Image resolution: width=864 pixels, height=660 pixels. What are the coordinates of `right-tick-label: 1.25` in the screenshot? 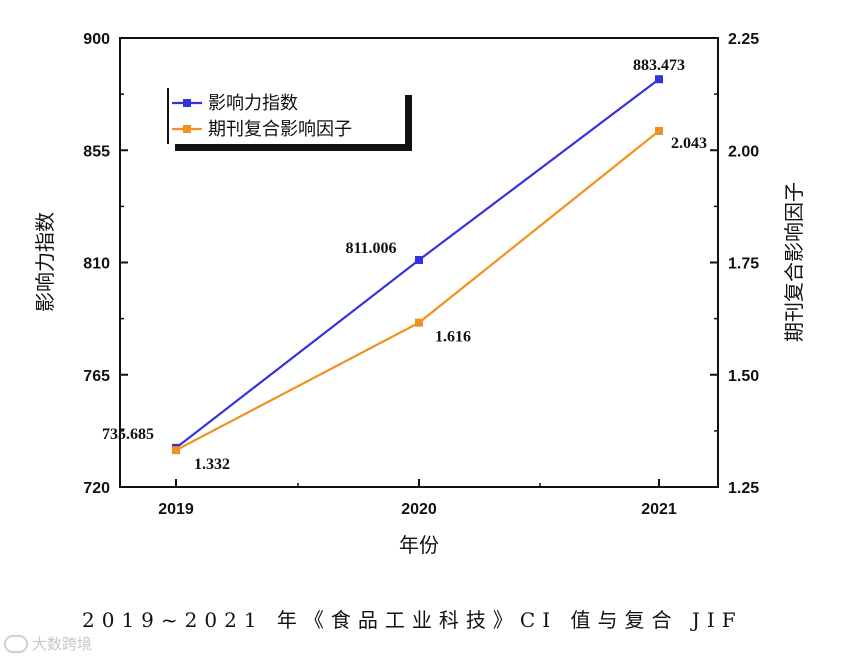 It's located at (743, 488).